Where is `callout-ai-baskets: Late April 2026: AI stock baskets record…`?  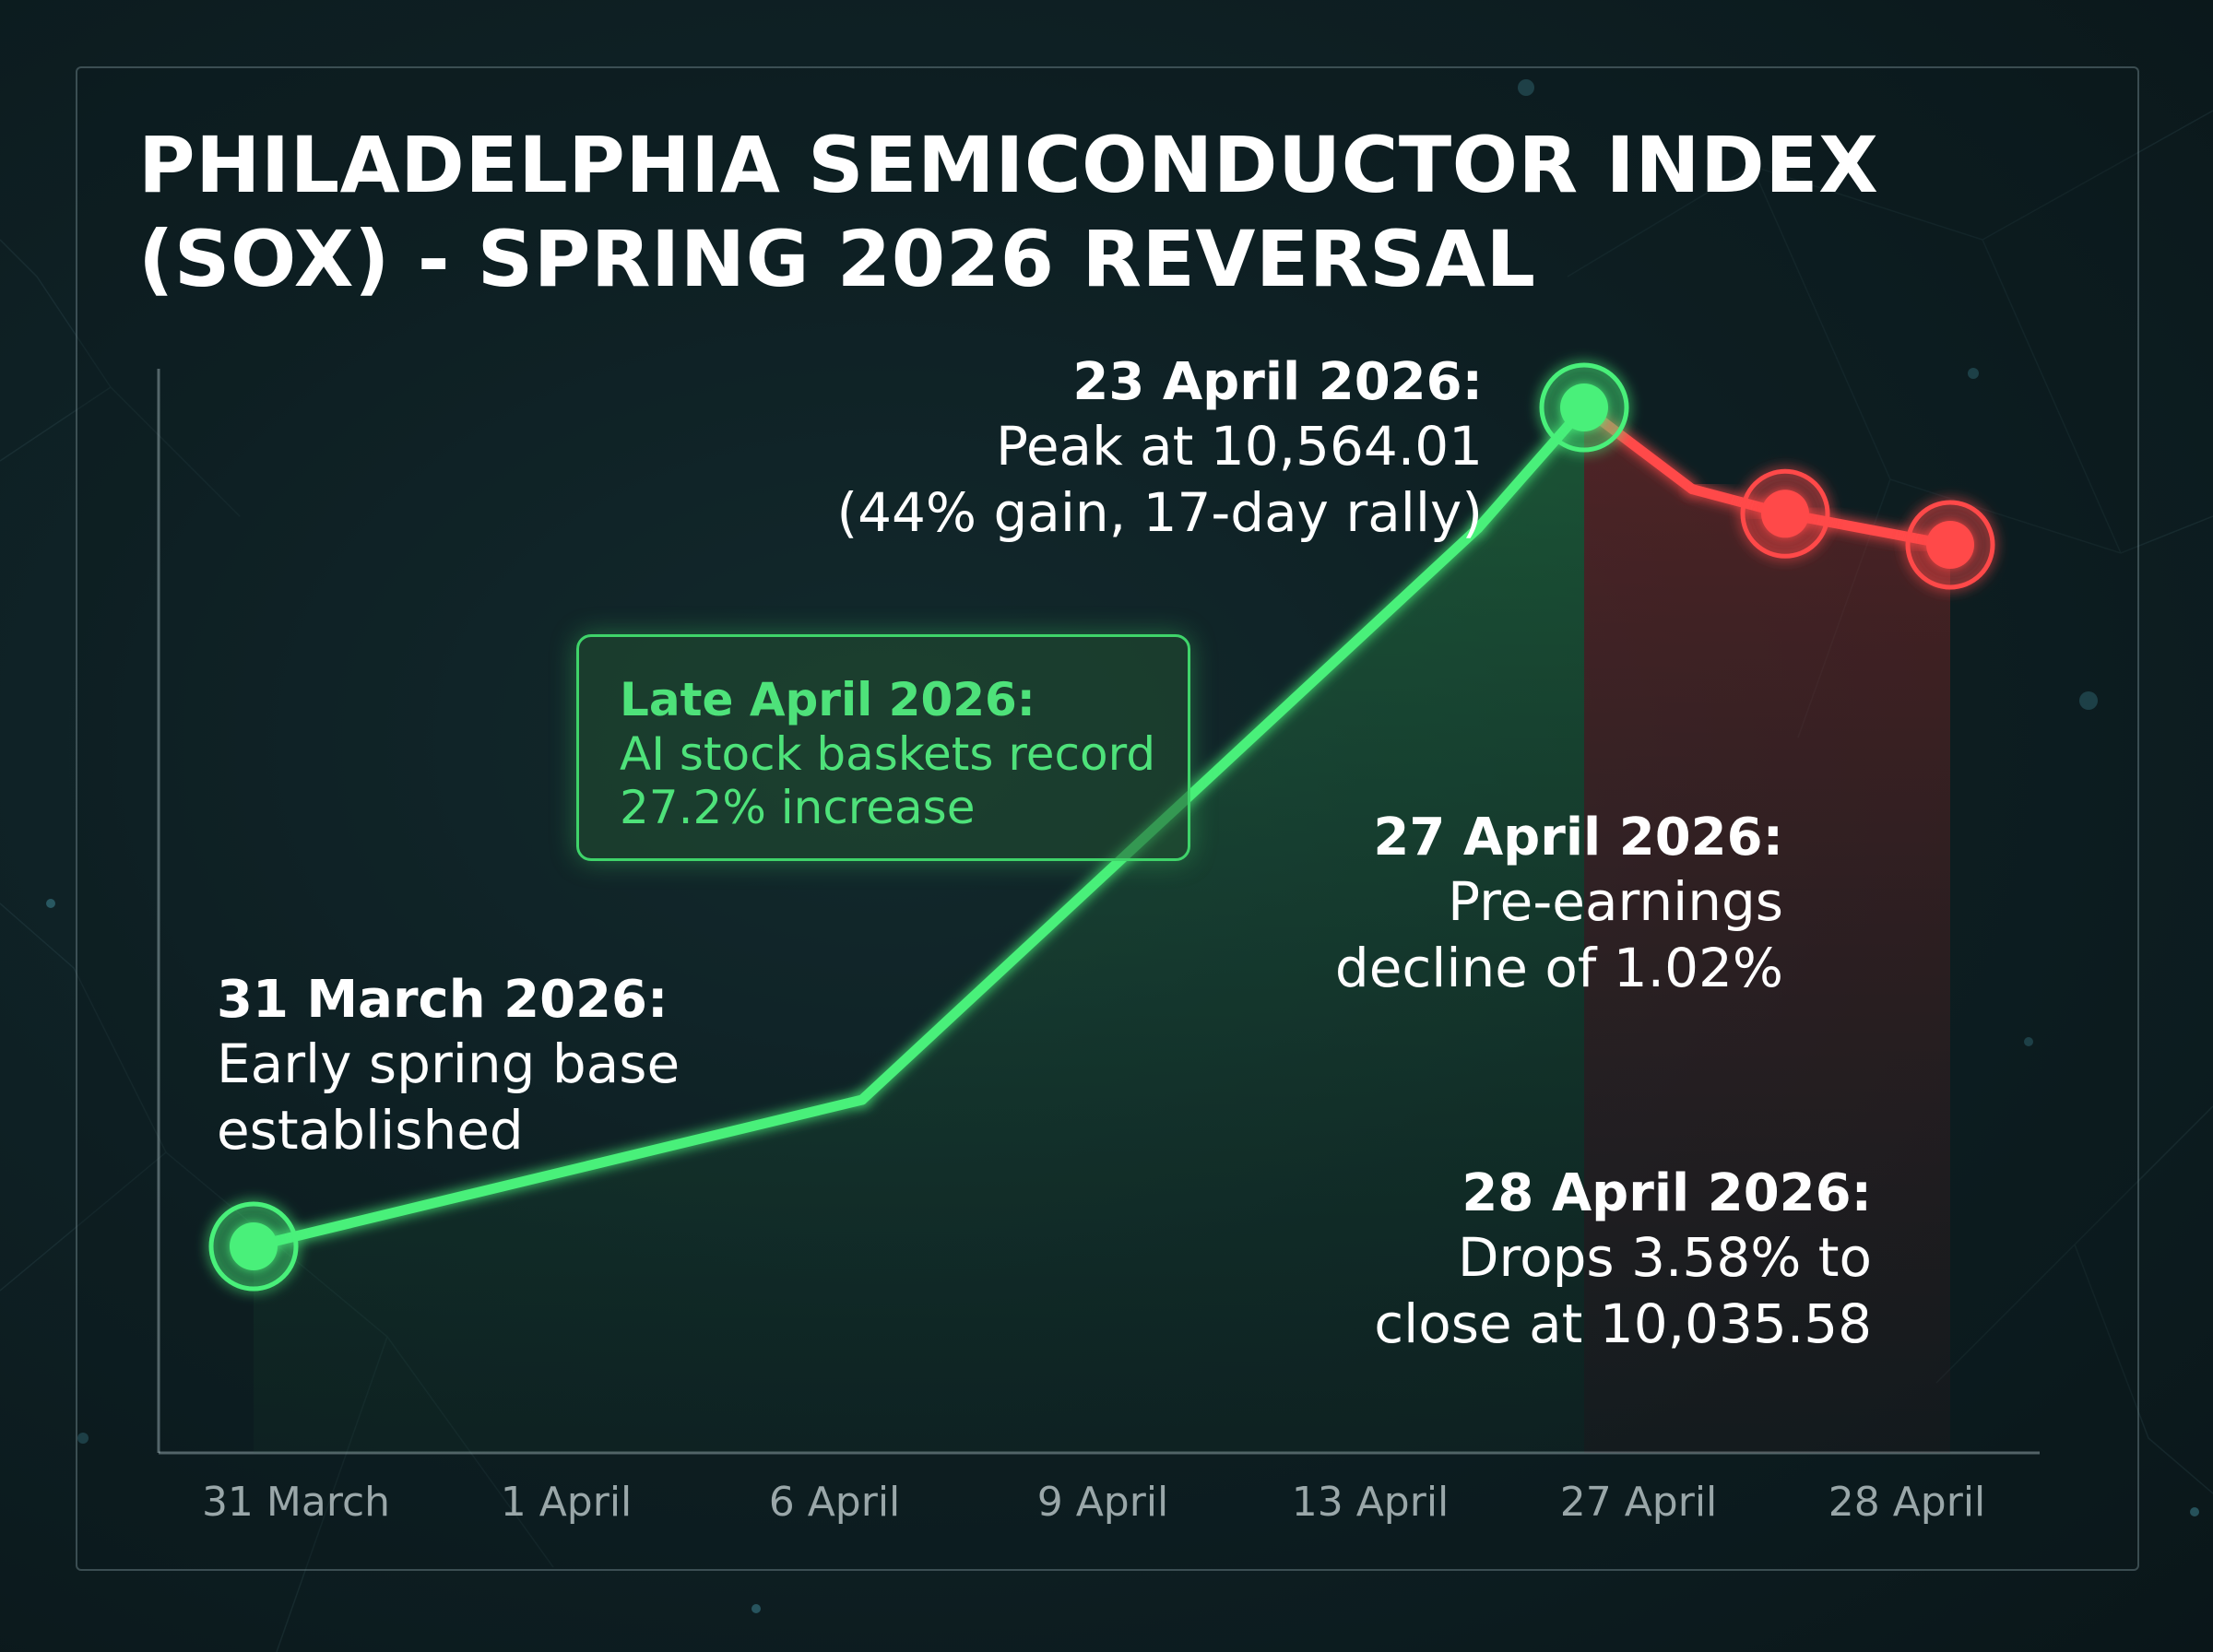 callout-ai-baskets: Late April 2026: AI stock baskets record… is located at coordinates (883, 747).